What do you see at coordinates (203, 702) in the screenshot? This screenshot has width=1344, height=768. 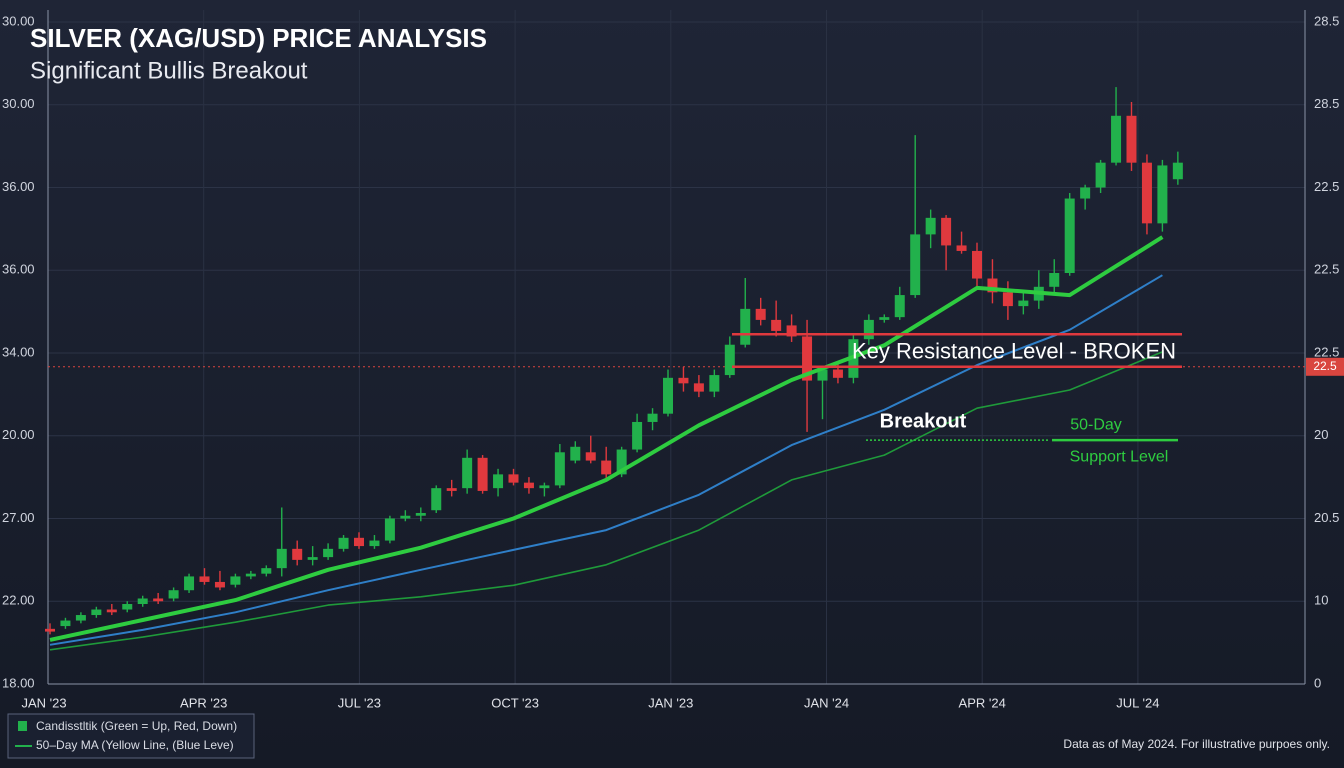 I see `x-axis-label: APR '23` at bounding box center [203, 702].